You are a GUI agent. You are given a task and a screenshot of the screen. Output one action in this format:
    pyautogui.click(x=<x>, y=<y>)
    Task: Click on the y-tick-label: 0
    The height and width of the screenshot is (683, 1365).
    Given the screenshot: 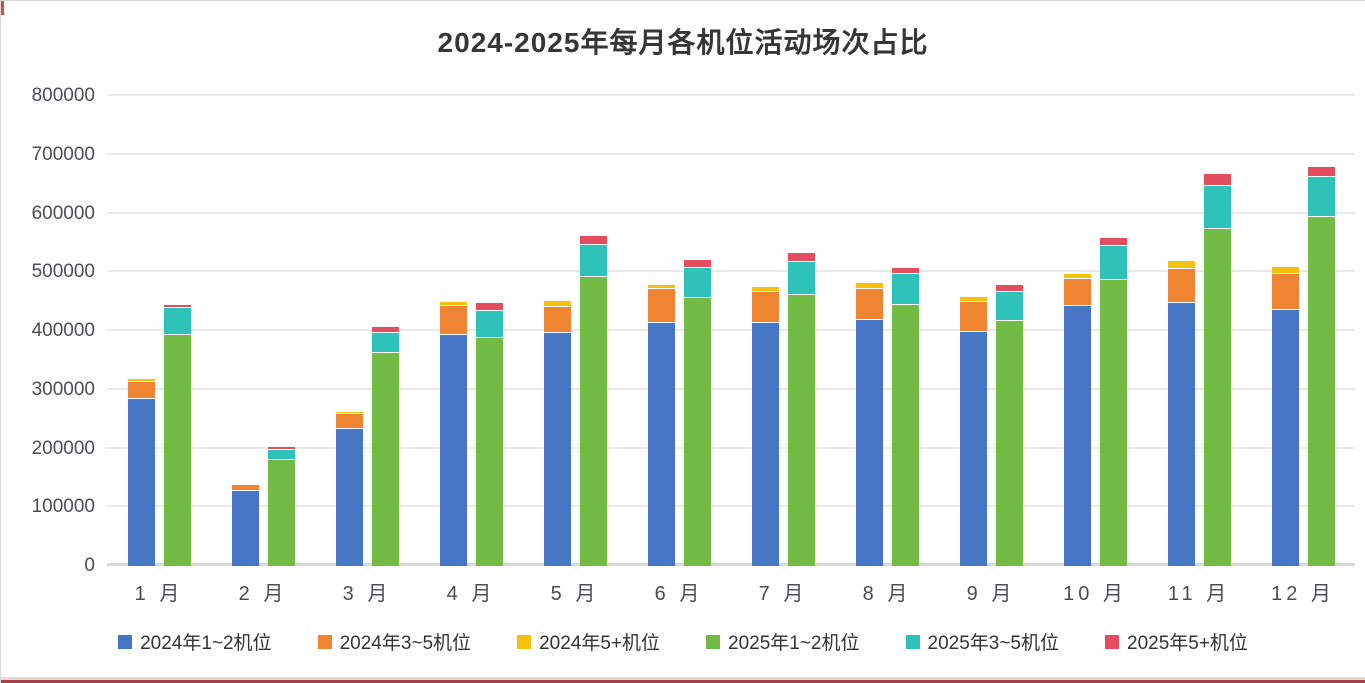 What is the action you would take?
    pyautogui.click(x=89, y=565)
    